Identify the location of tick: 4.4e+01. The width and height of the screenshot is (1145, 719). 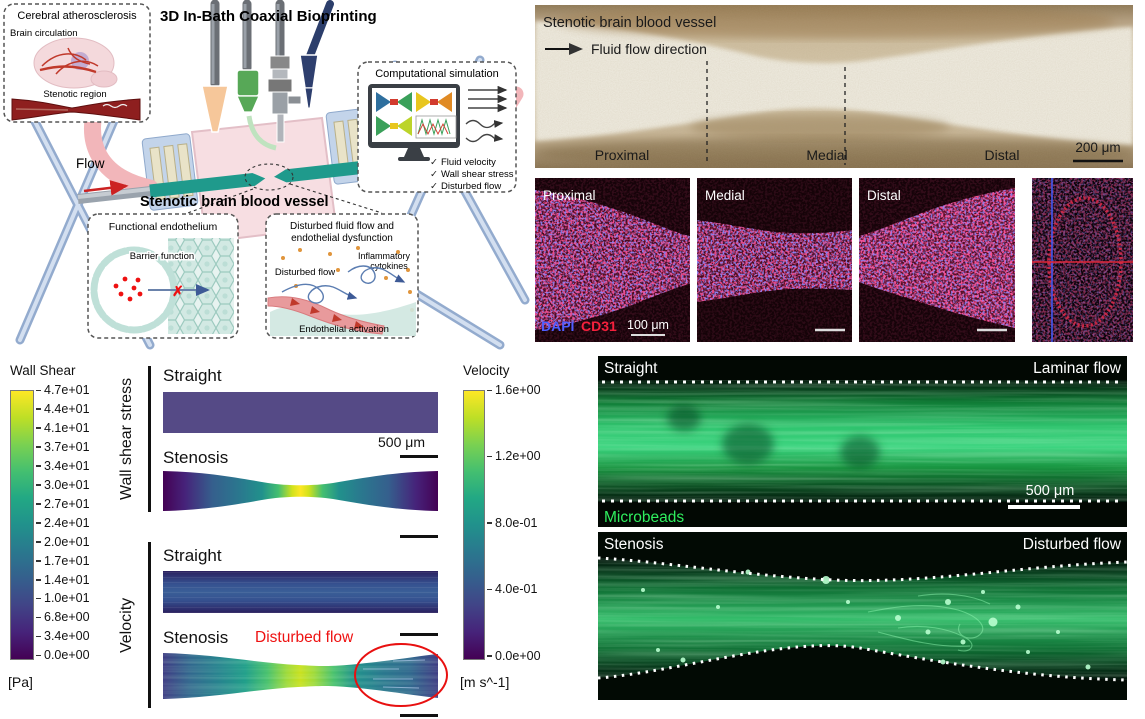
(63, 409).